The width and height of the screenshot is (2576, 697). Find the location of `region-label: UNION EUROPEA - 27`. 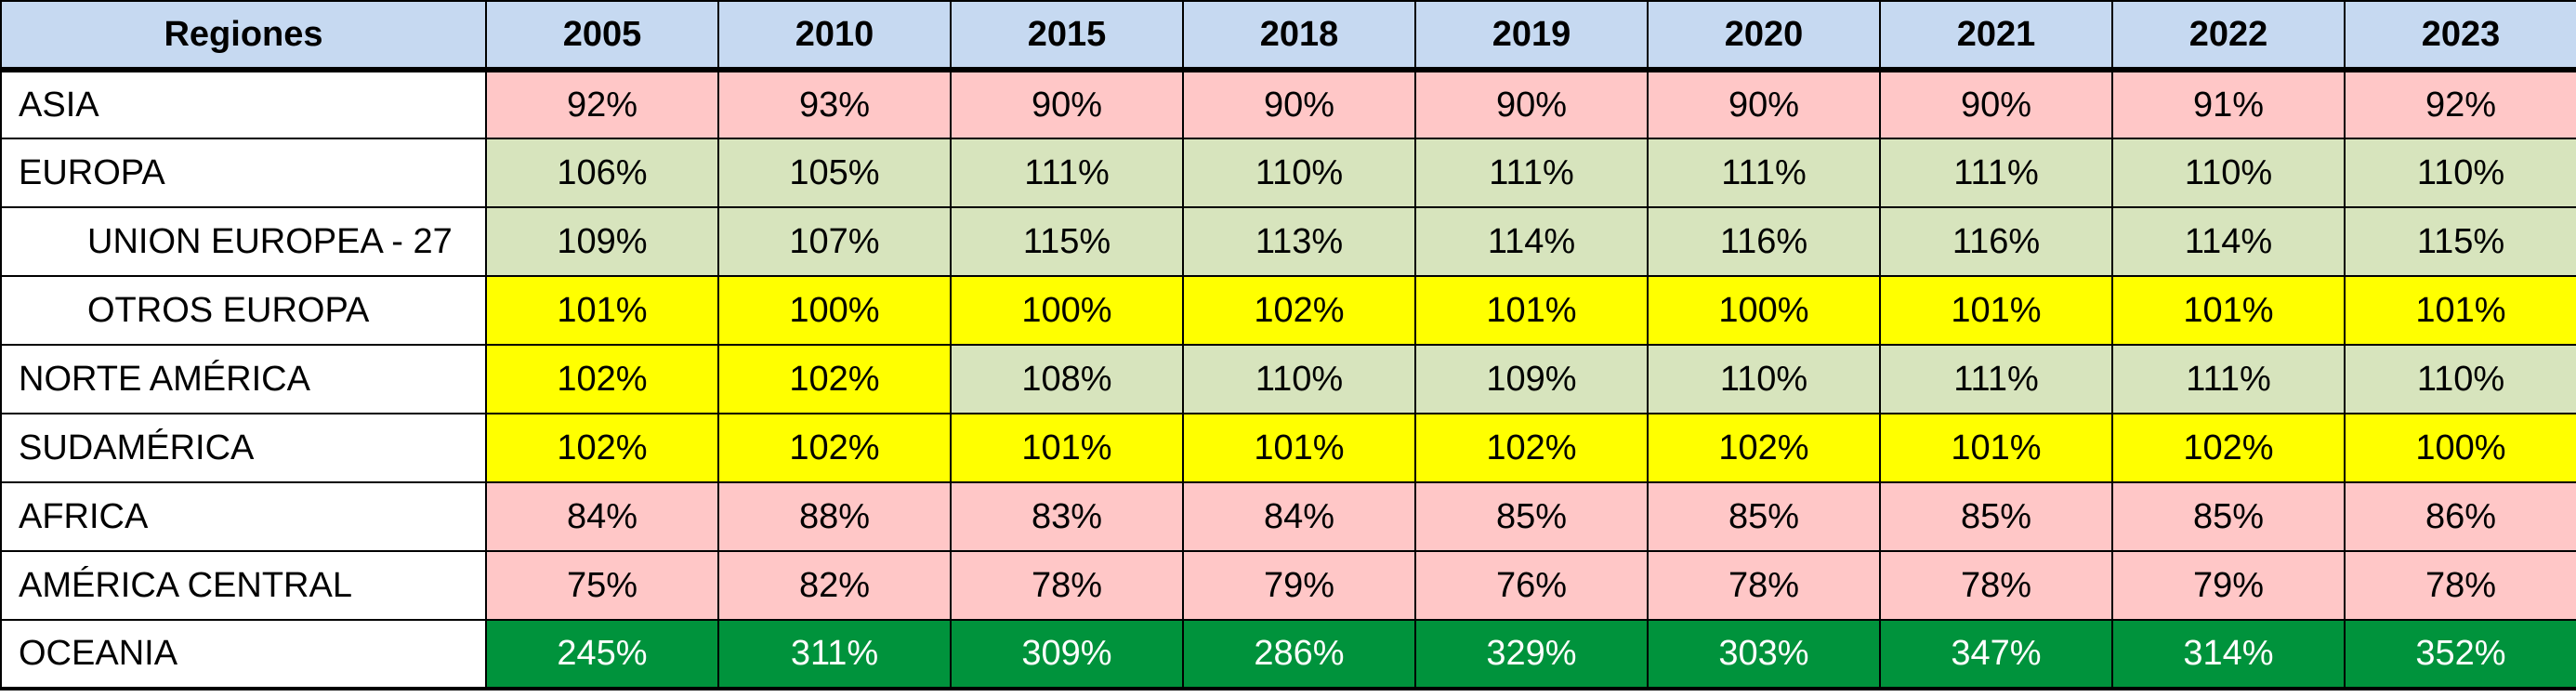

region-label: UNION EUROPEA - 27 is located at coordinates (243, 241).